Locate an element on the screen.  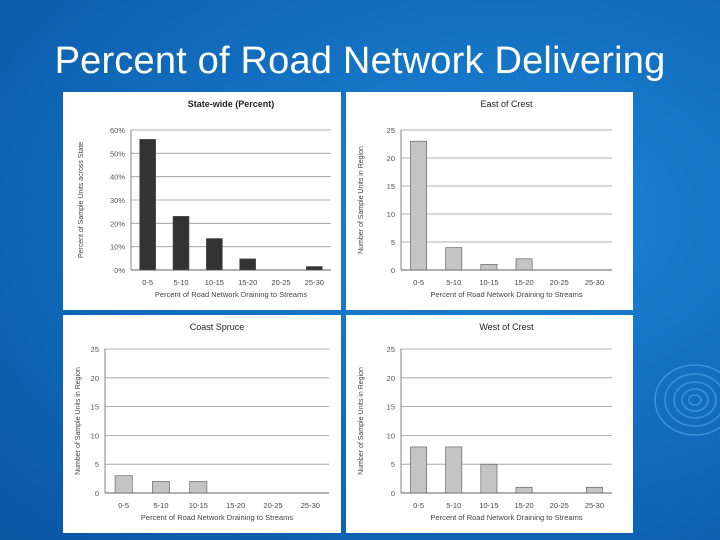
chart-title: State-wide (Percent) is located at coordinates (231, 104).